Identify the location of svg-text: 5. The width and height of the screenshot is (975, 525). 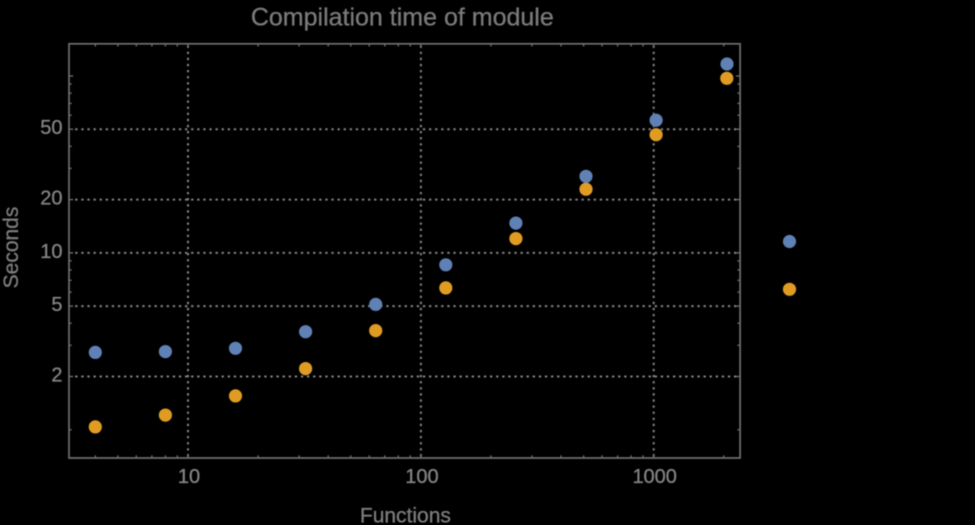
(56, 305).